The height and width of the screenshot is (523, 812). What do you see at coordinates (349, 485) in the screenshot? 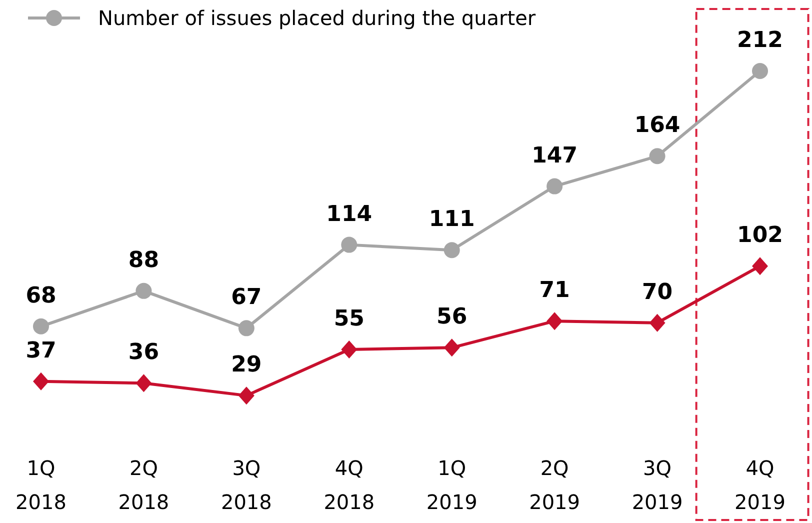
I see `x-tick-label: 4Q 2018` at bounding box center [349, 485].